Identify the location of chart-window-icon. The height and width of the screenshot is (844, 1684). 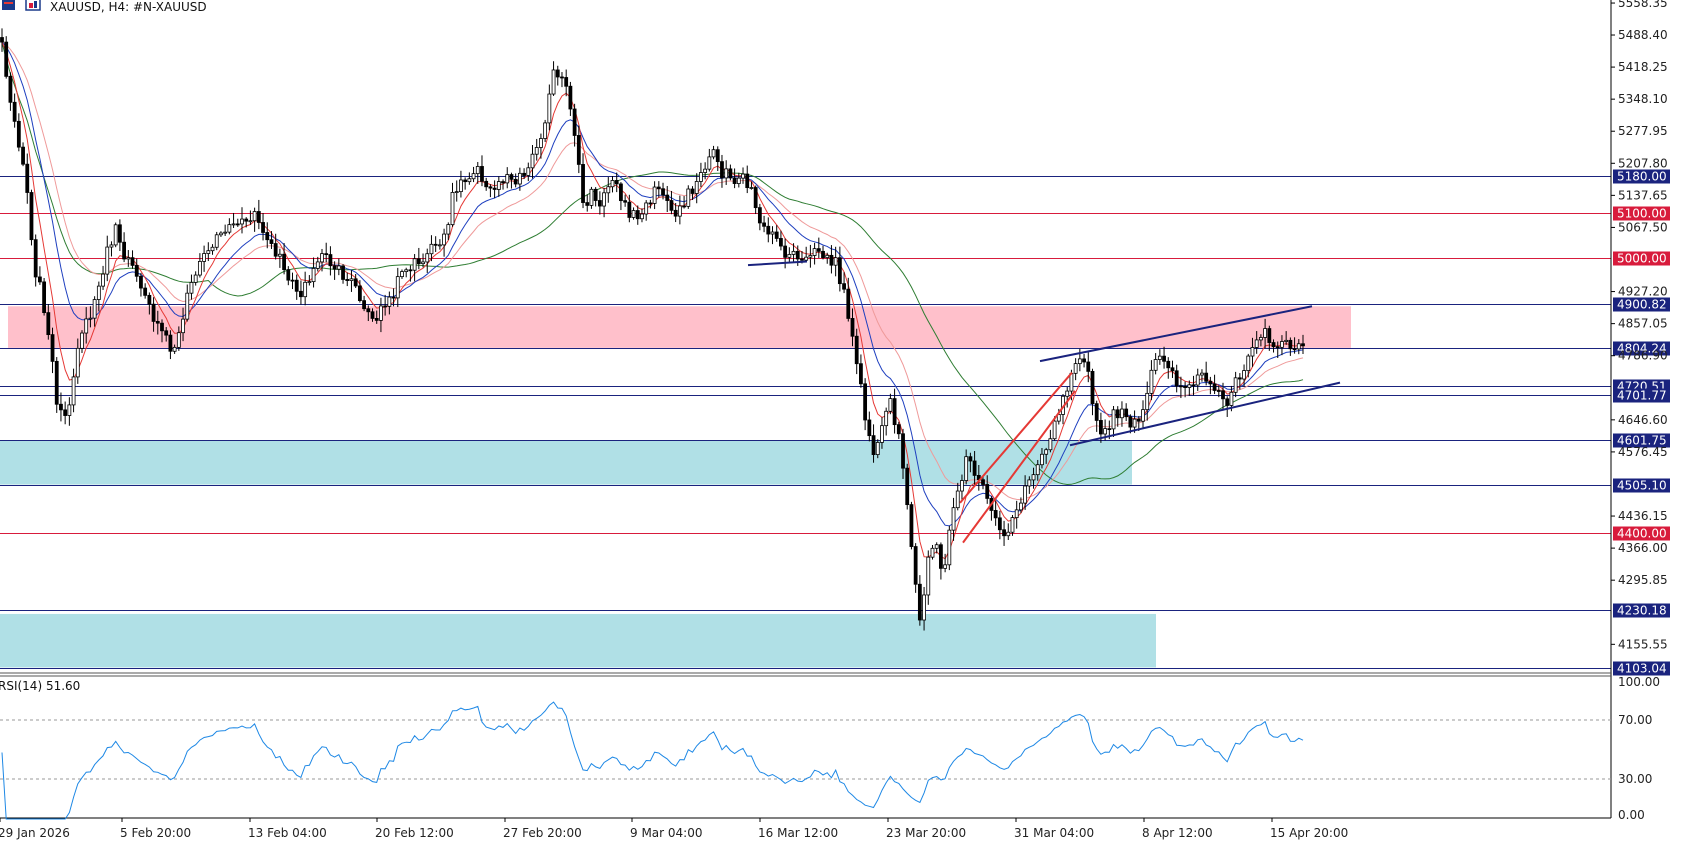
(8, 5).